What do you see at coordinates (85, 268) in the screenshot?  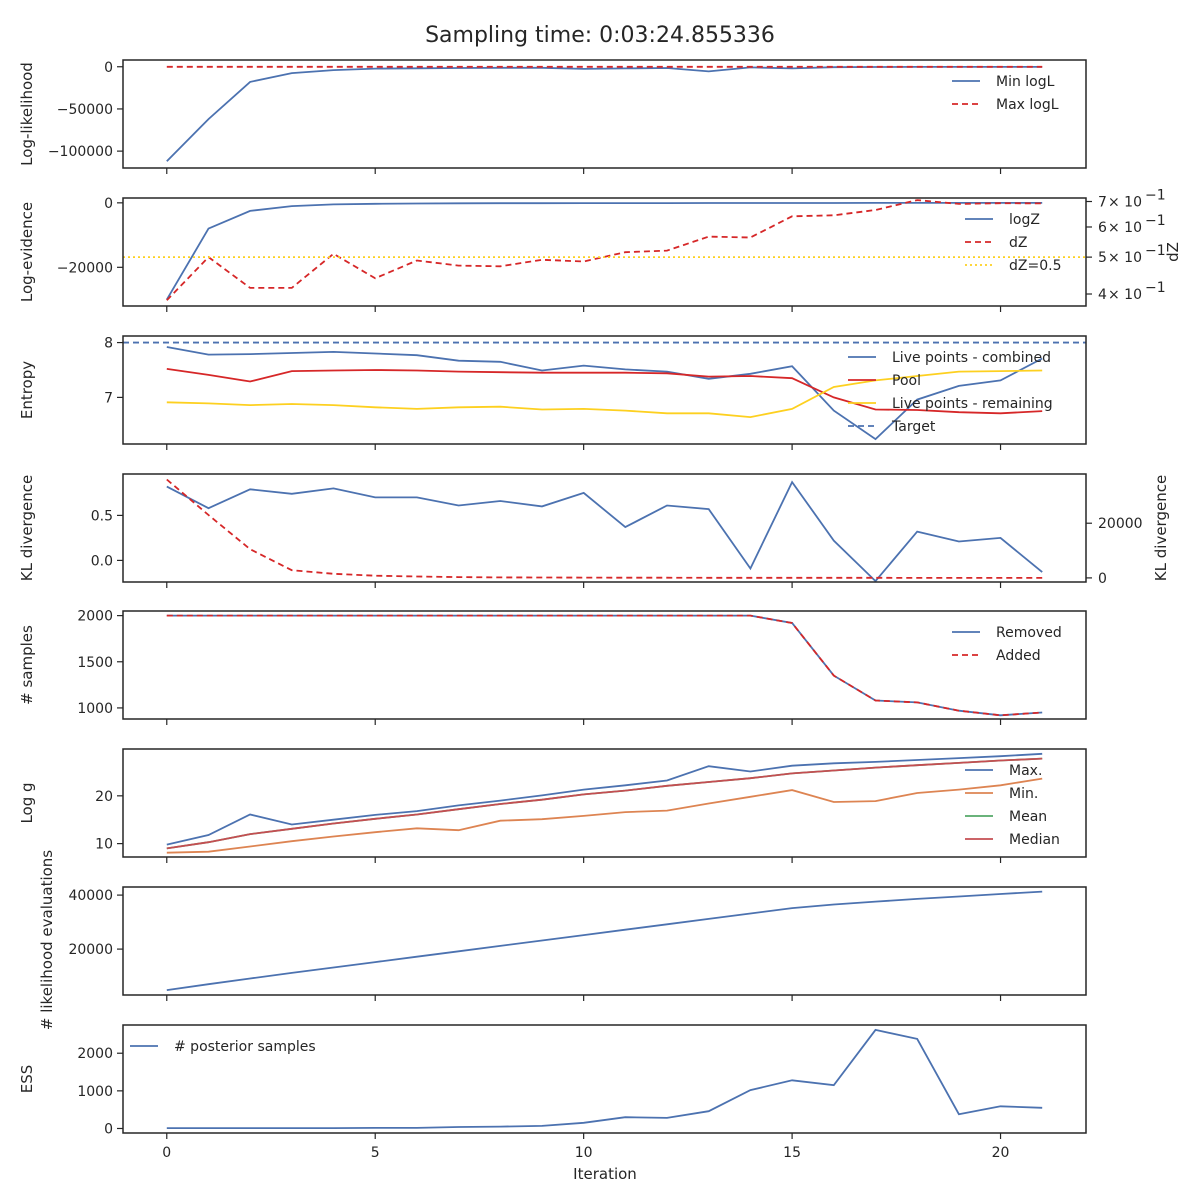 I see `y-tick-label: −20000` at bounding box center [85, 268].